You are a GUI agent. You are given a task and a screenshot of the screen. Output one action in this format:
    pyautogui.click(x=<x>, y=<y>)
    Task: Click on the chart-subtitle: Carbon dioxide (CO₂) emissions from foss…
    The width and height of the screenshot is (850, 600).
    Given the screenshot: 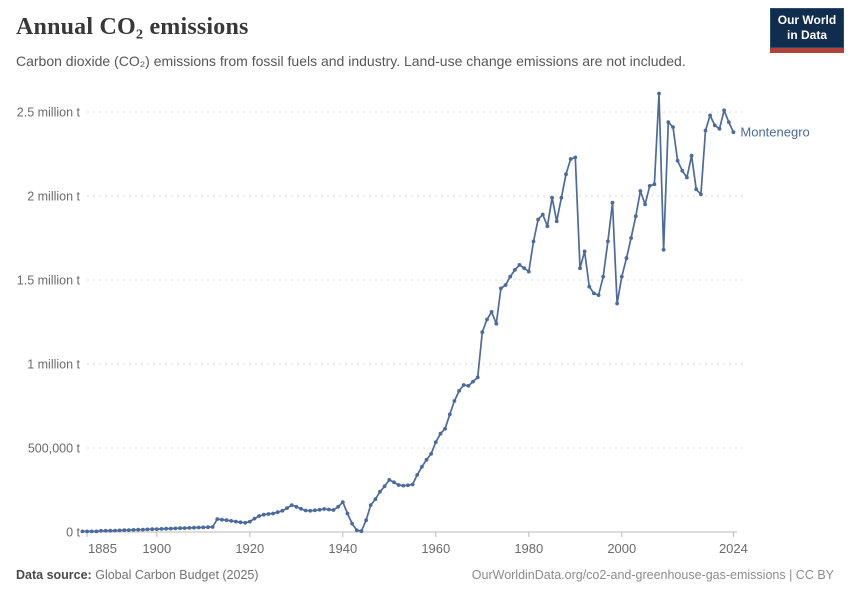 What is the action you would take?
    pyautogui.click(x=351, y=61)
    